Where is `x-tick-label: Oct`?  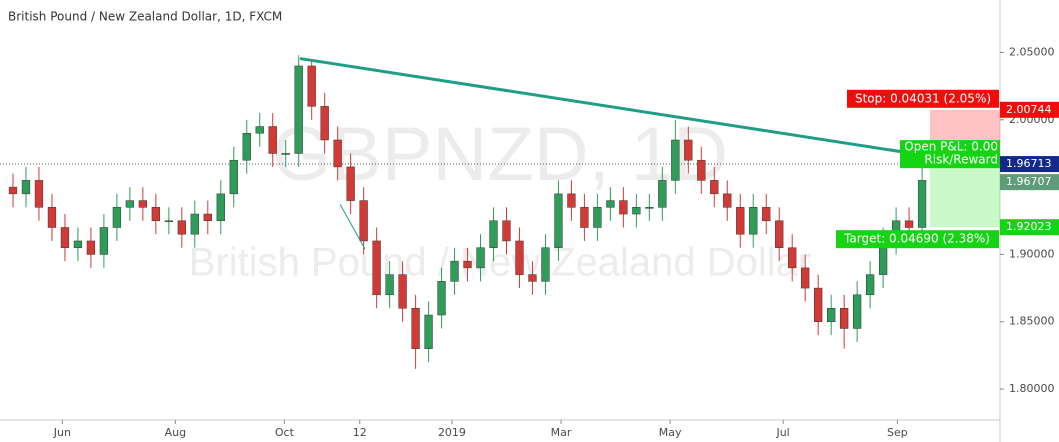 x-tick-label: Oct is located at coordinates (285, 432).